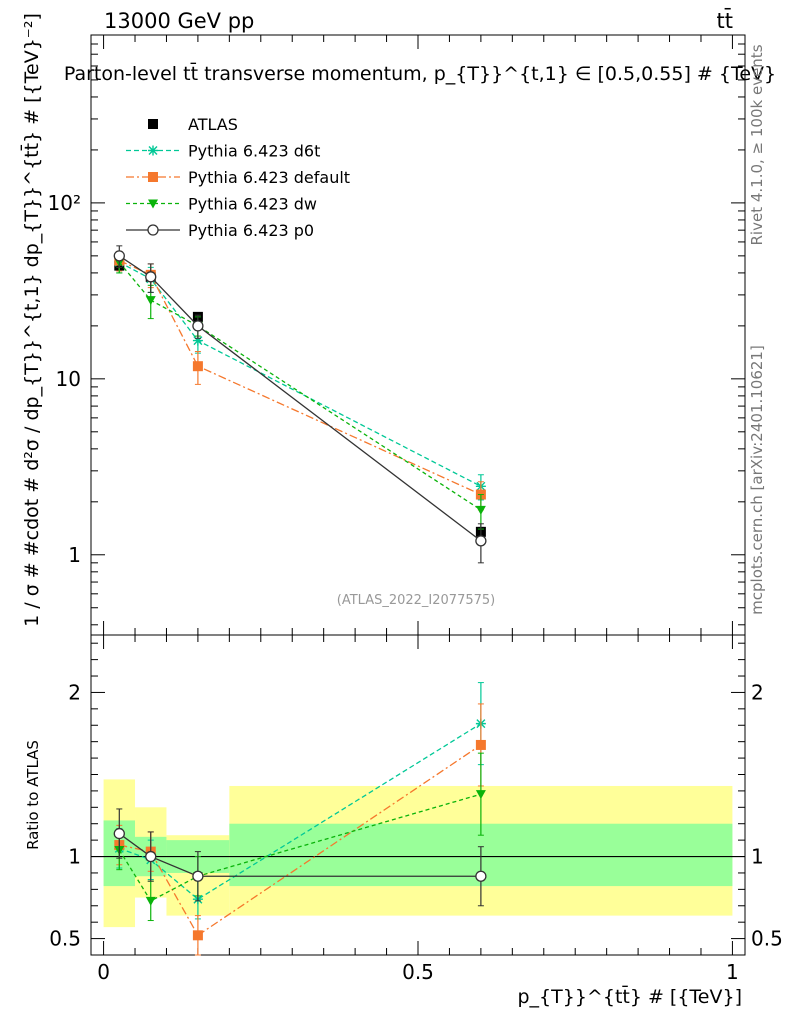  What do you see at coordinates (74, 857) in the screenshot?
I see `ratio-y-tick-label: 1` at bounding box center [74, 857].